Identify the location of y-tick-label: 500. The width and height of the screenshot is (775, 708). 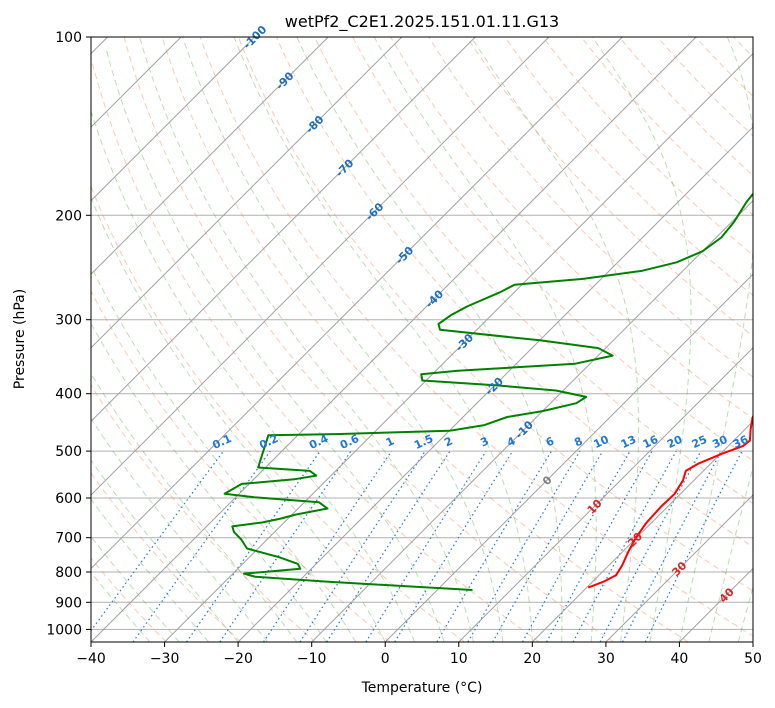
(68, 452).